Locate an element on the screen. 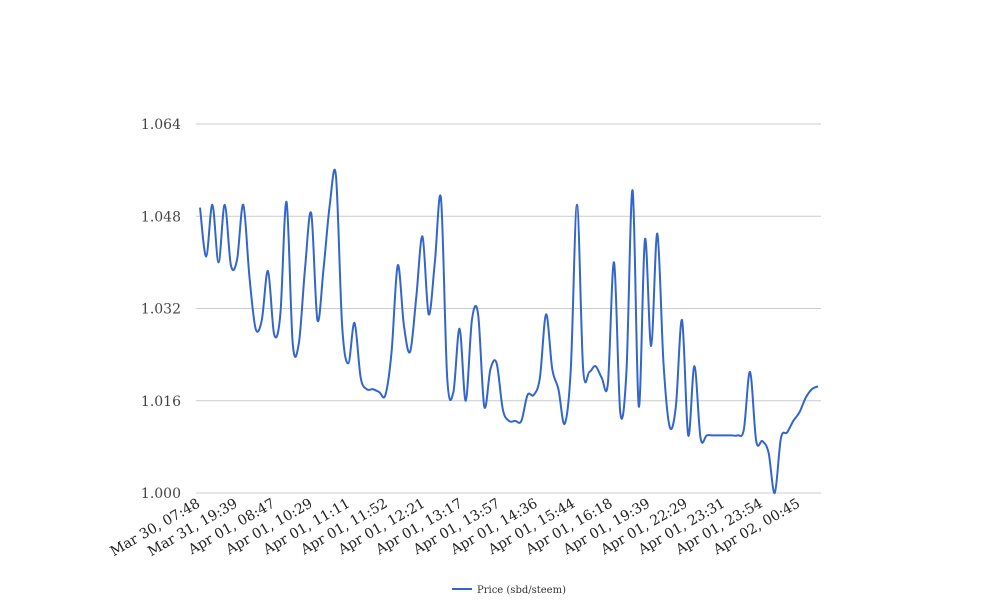 This screenshot has height=616, width=1008. legend: Price (sbd/steem) is located at coordinates (509, 590).